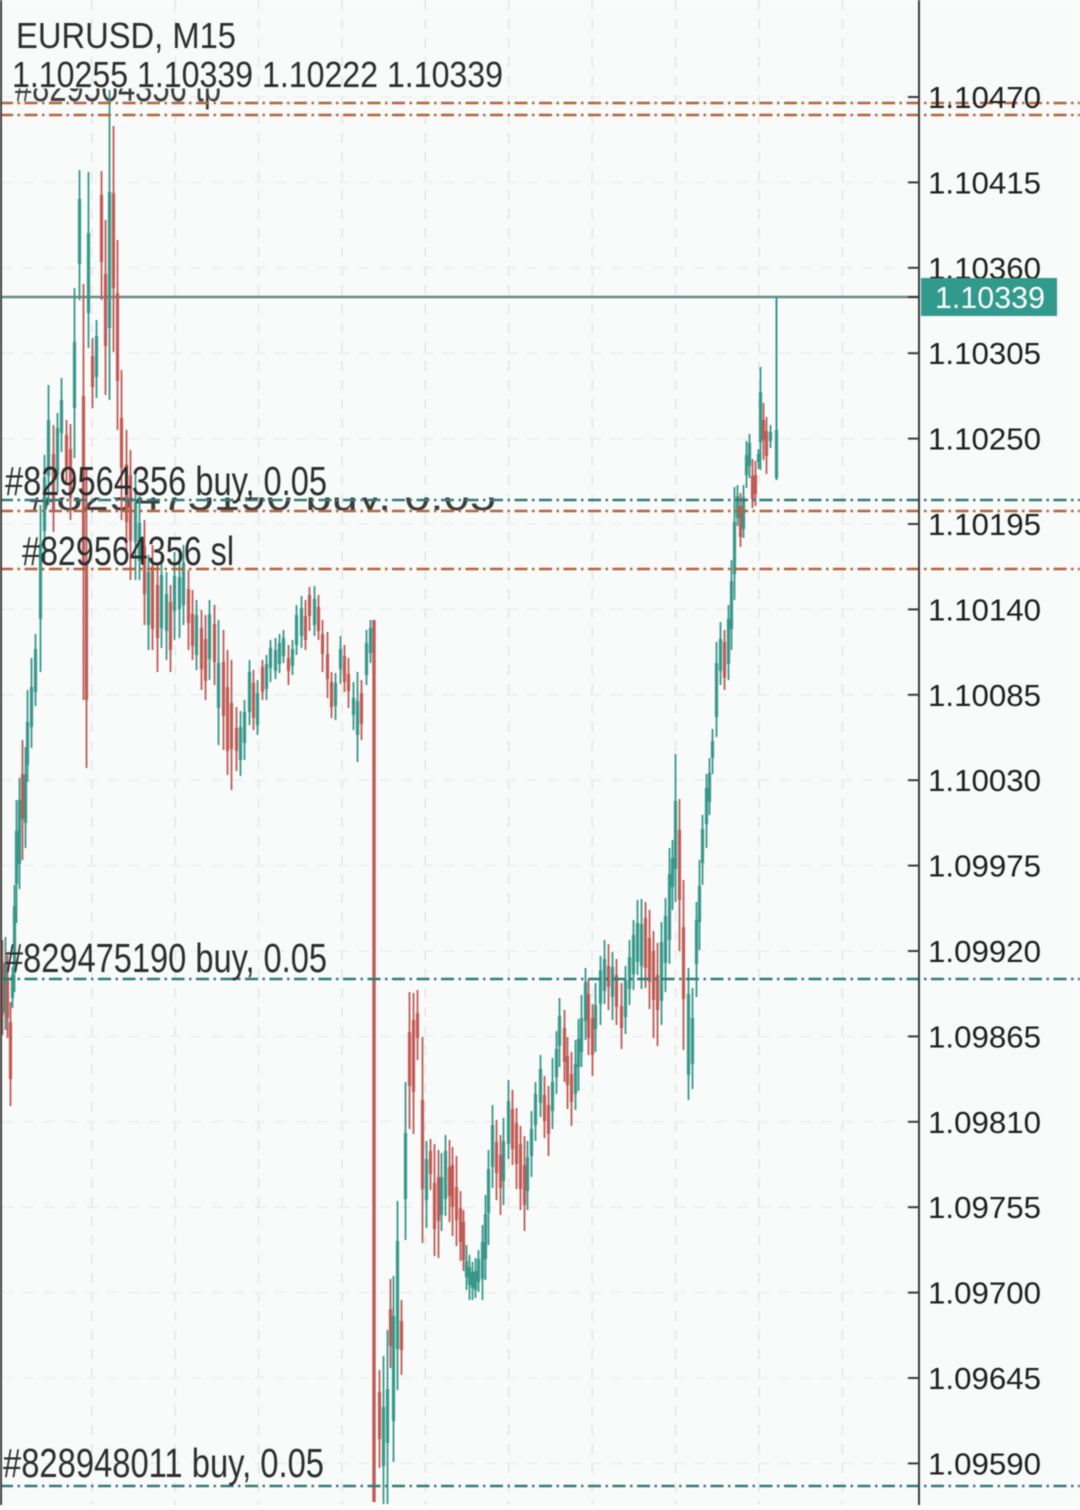  What do you see at coordinates (166, 481) in the screenshot?
I see `svg-text: #829564356 buy, 0.05` at bounding box center [166, 481].